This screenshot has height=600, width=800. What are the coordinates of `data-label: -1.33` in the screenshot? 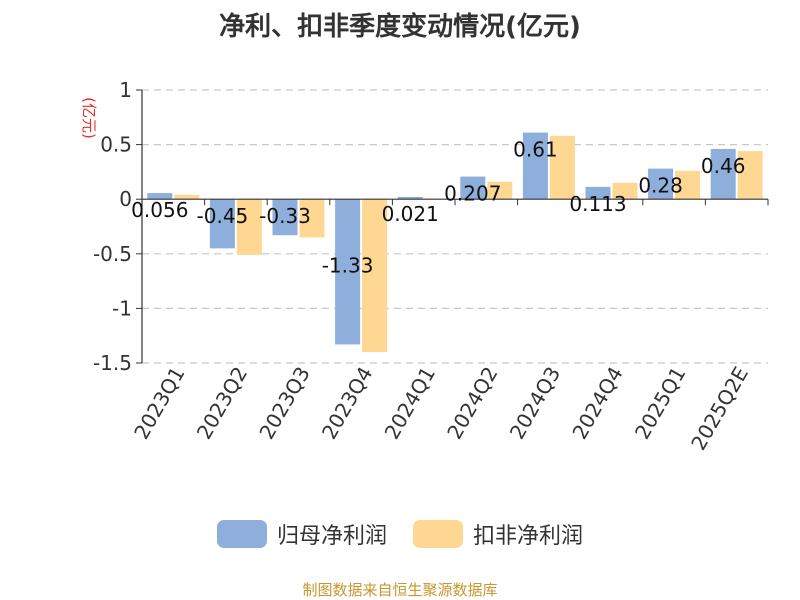 It's located at (348, 266).